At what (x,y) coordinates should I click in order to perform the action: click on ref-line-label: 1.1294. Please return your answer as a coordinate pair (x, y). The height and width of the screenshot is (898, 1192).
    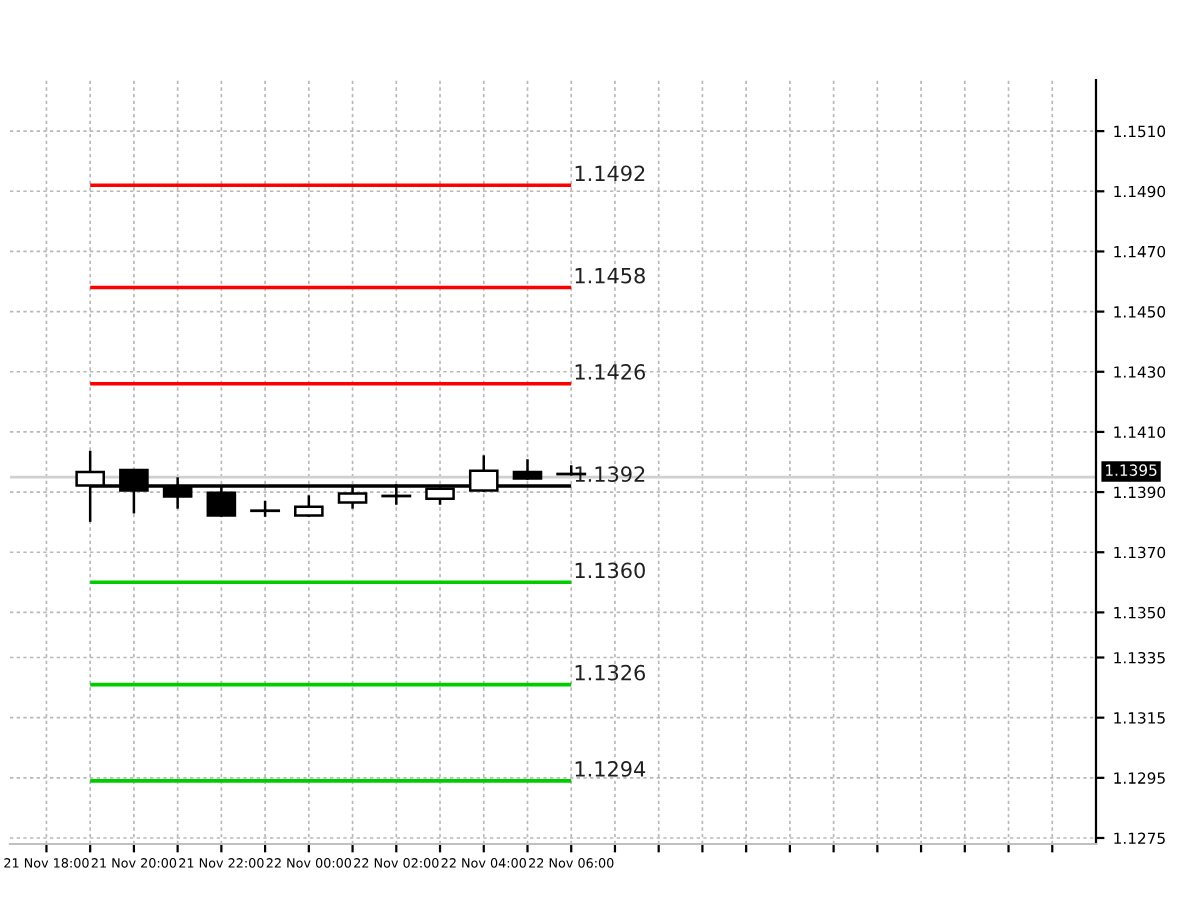
    Looking at the image, I should click on (610, 769).